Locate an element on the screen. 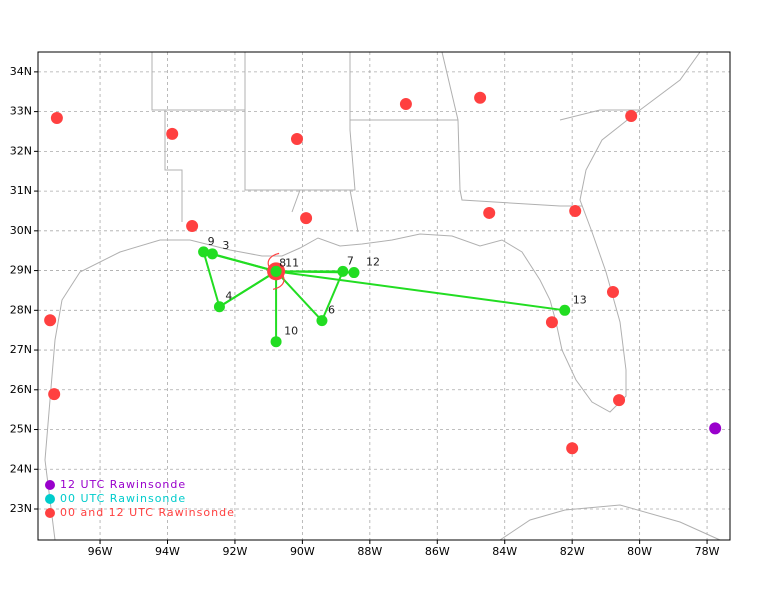 The image size is (768, 593). x-tick-label: 82W is located at coordinates (572, 551).